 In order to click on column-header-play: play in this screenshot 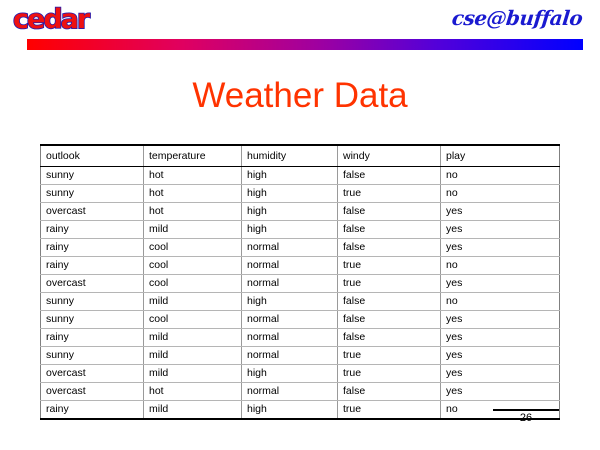, I will do `click(500, 156)`.